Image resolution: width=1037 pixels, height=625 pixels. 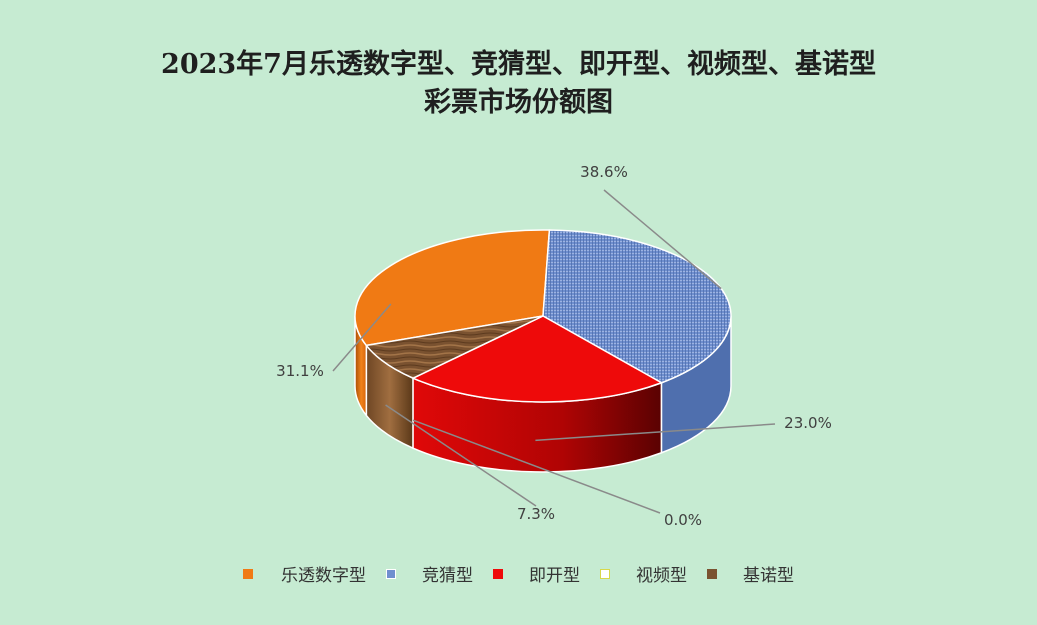 What do you see at coordinates (536, 514) in the screenshot?
I see `data-label-keno: 7.3%` at bounding box center [536, 514].